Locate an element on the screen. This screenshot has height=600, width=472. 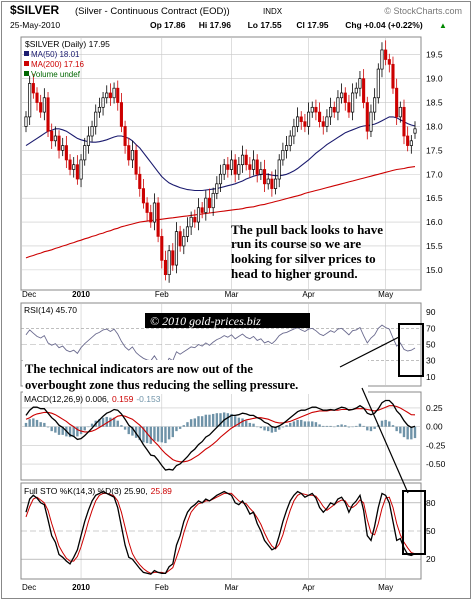
quote-hi: Hi 17.96 is located at coordinates (215, 25).